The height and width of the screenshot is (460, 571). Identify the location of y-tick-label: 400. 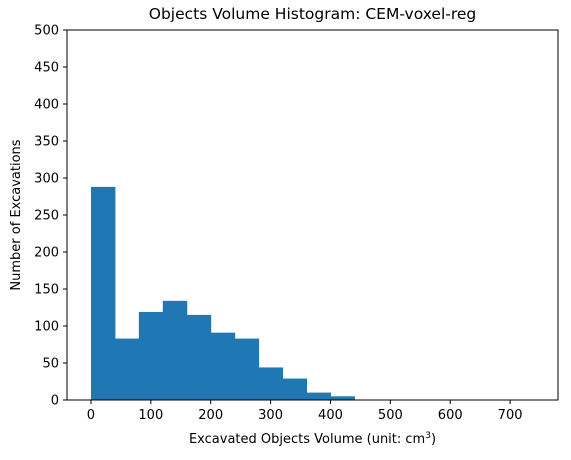
(46, 105).